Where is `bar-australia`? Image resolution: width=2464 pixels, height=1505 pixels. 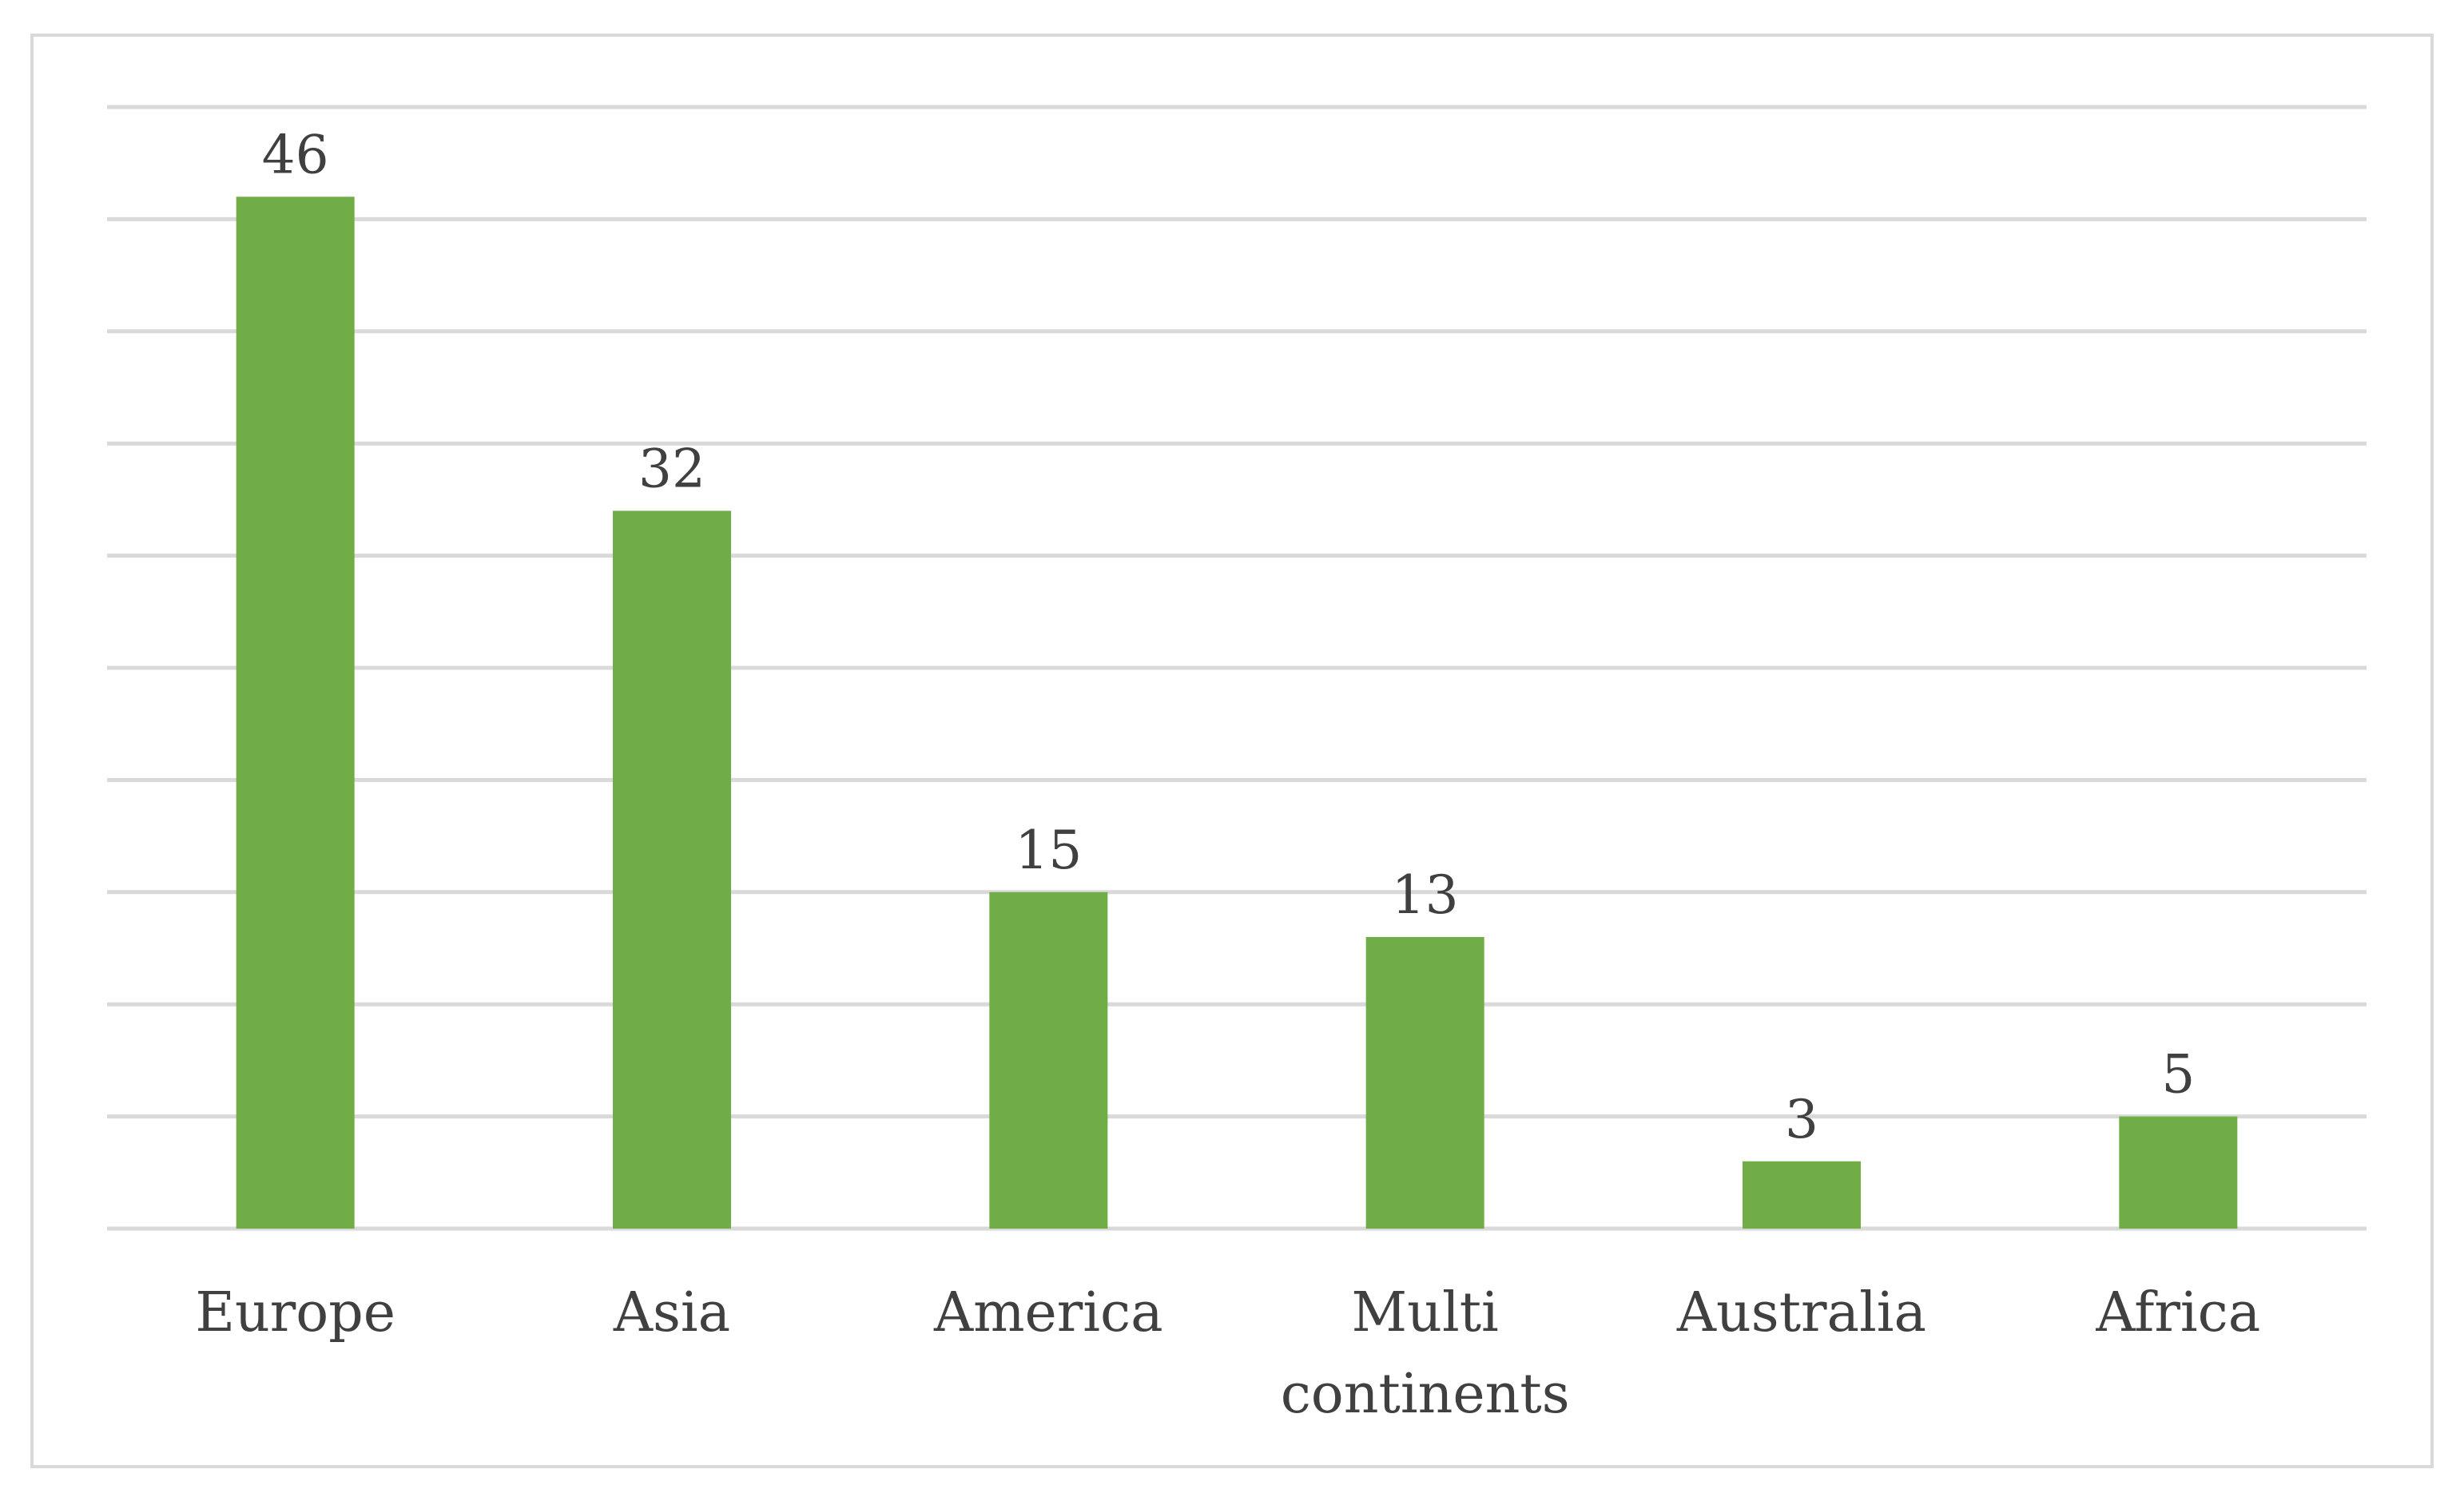 bar-australia is located at coordinates (1802, 1195).